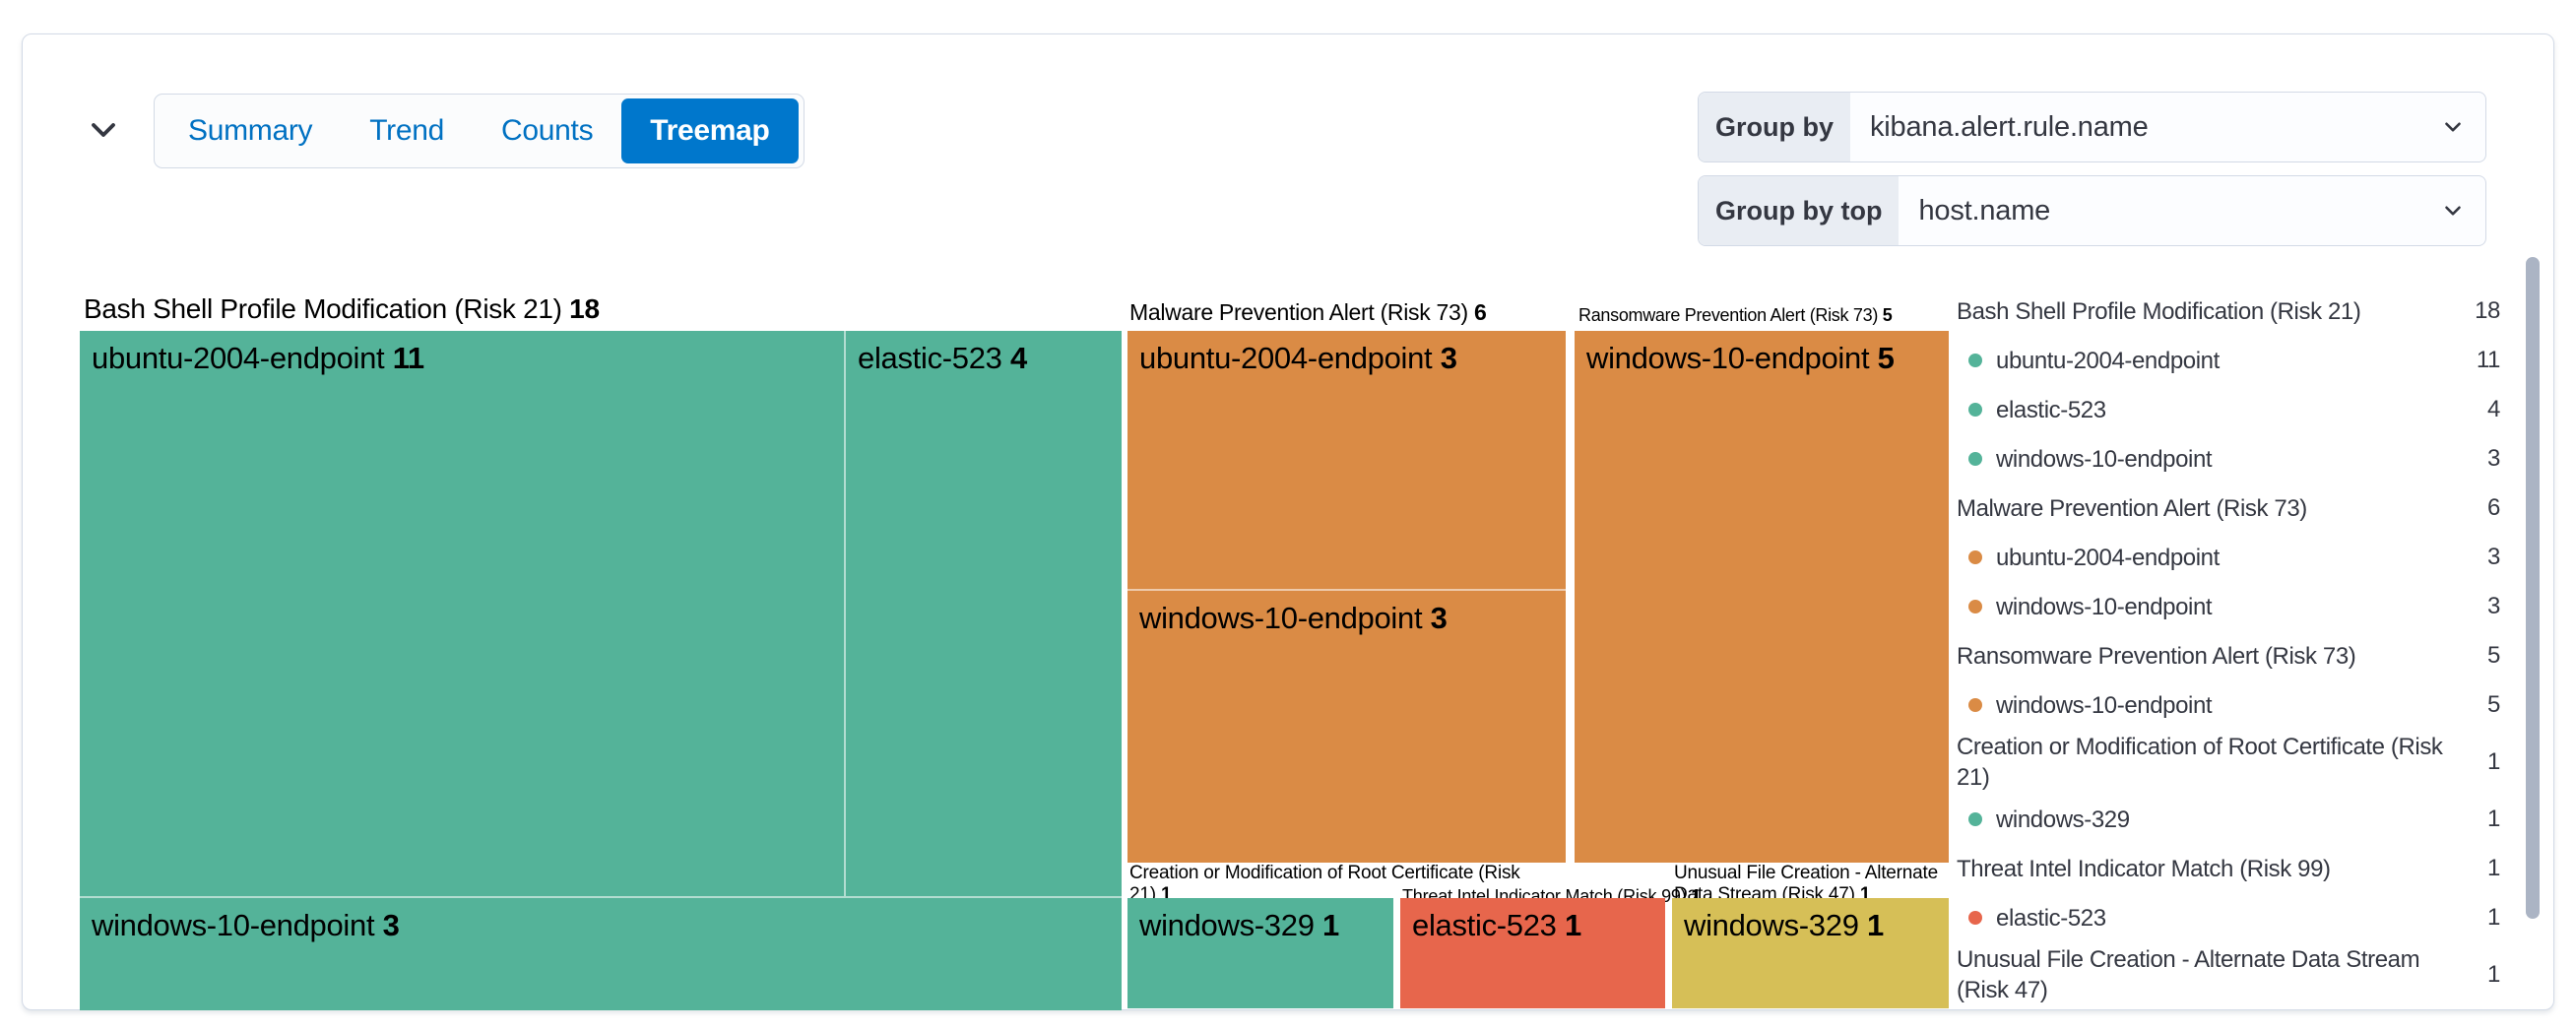  I want to click on treemap-group-threat-intel: elastic-523 1, so click(1532, 953).